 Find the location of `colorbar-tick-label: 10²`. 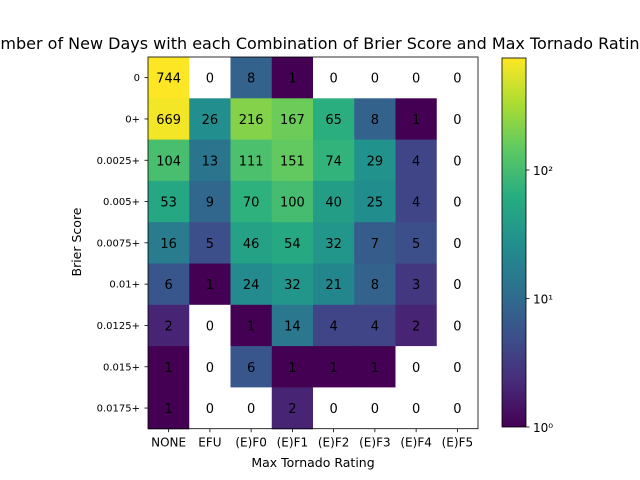

colorbar-tick-label: 10² is located at coordinates (543, 171).